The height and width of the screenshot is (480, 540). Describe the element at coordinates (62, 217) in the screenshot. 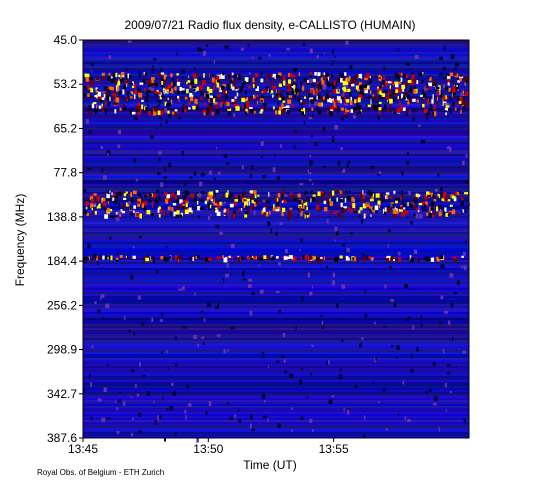

I see `y-tick-label: 138.8` at that location.